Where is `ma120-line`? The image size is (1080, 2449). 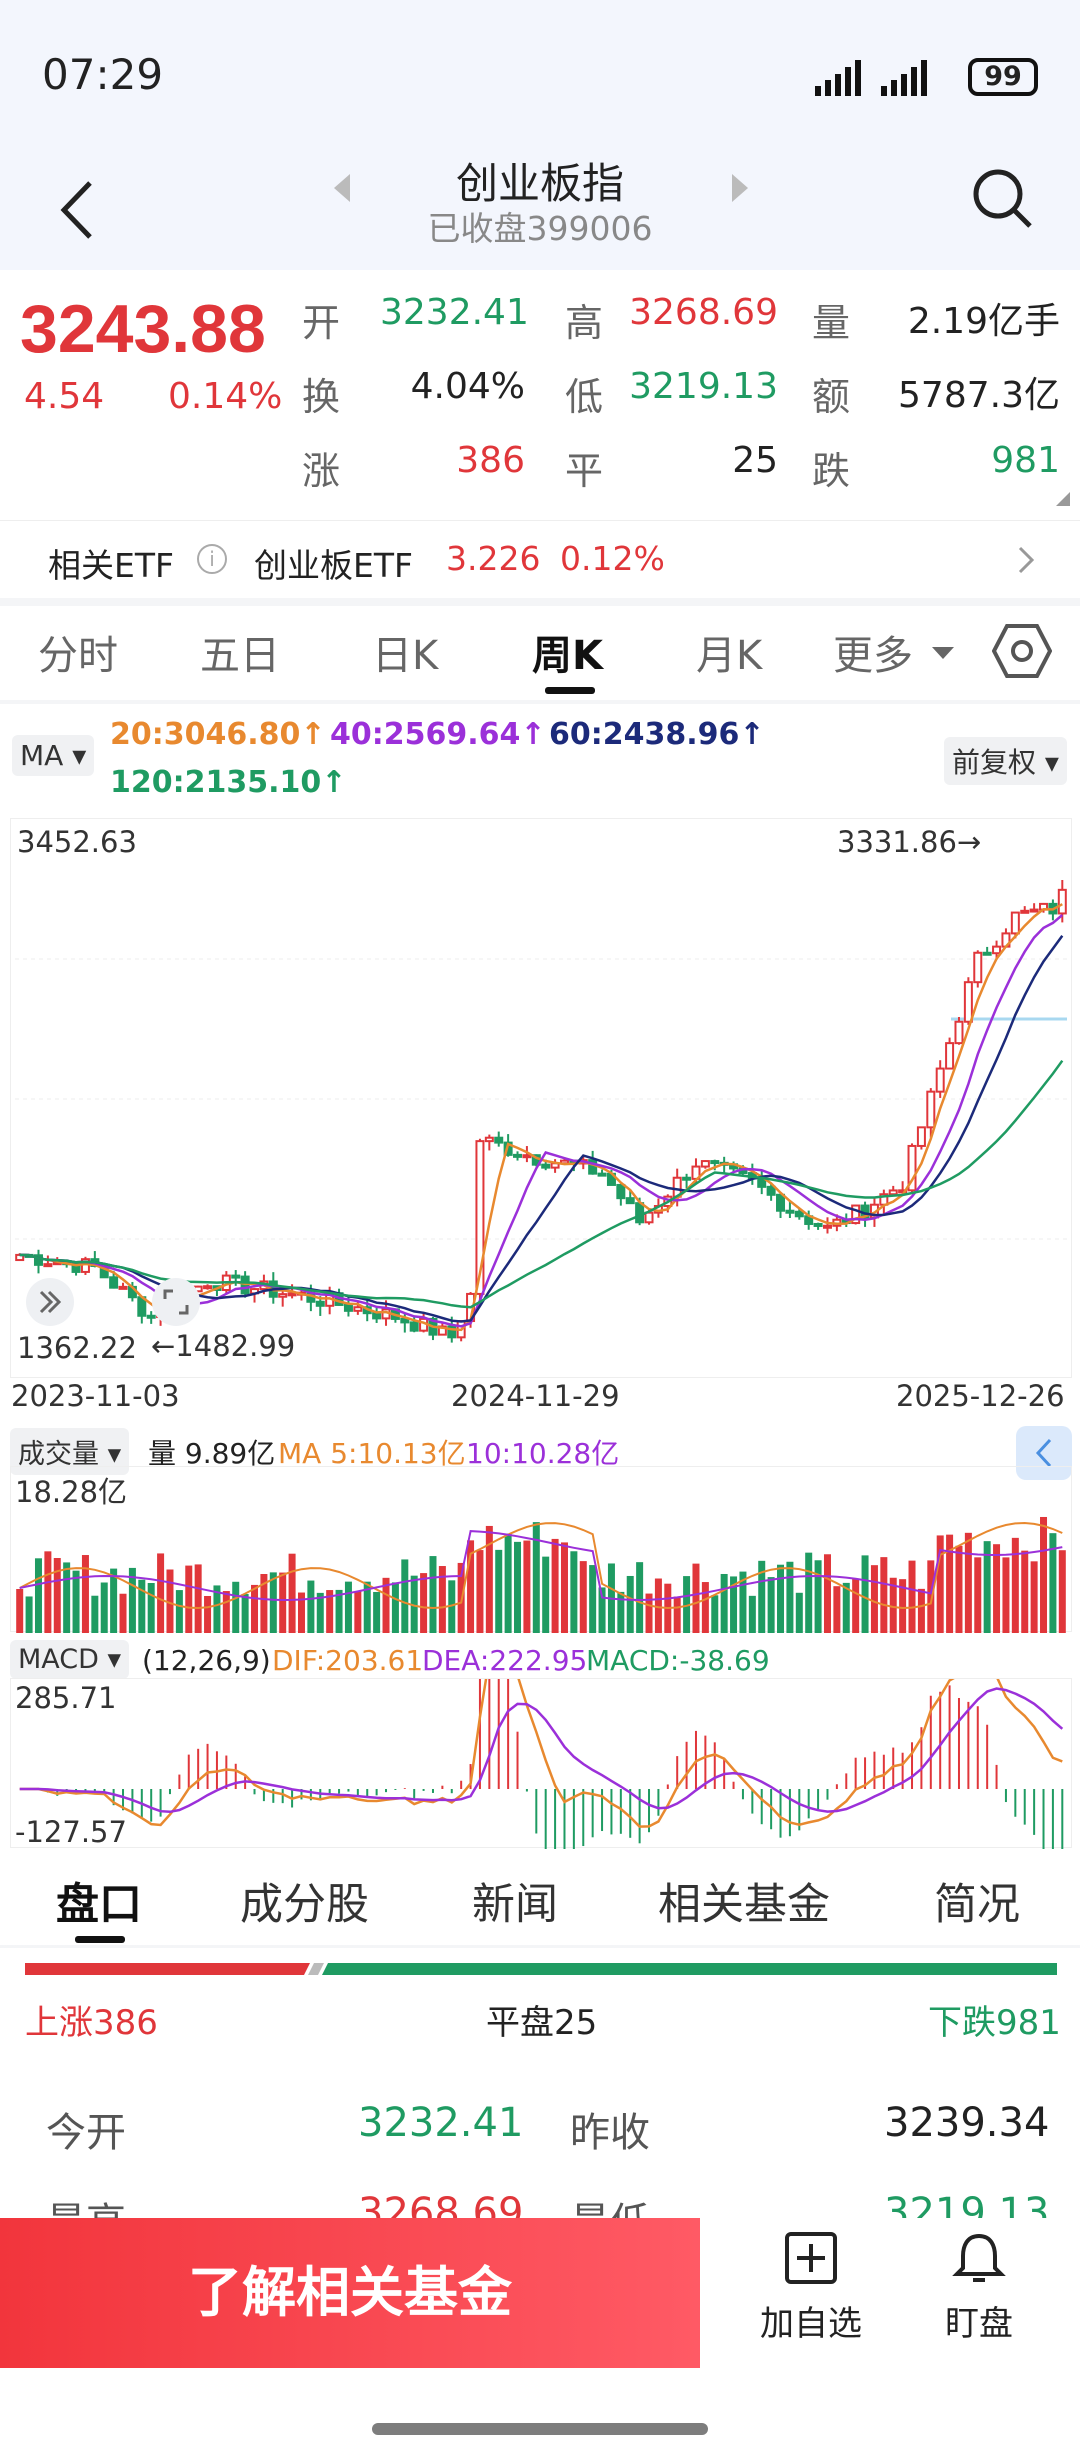
ma120-line is located at coordinates (541, 1184).